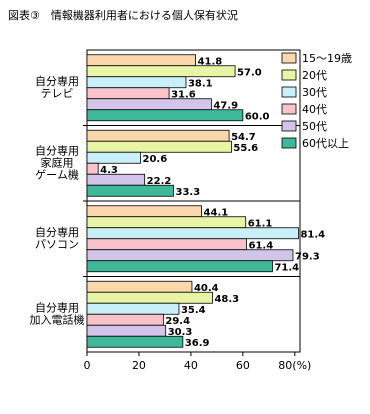 The image size is (370, 414). I want to click on legend-label: 30代, so click(314, 92).